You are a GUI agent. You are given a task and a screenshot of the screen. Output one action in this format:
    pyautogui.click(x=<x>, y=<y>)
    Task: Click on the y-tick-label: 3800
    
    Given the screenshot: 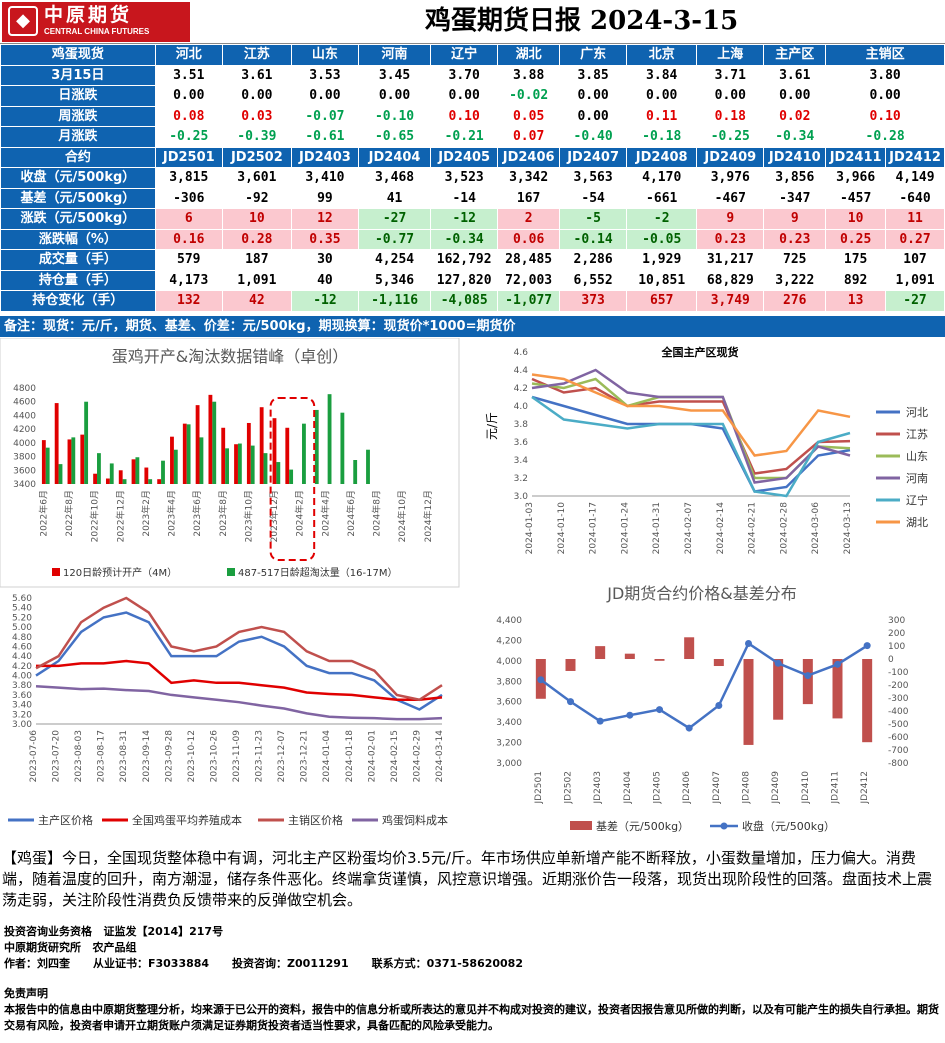 What is the action you would take?
    pyautogui.click(x=24, y=458)
    